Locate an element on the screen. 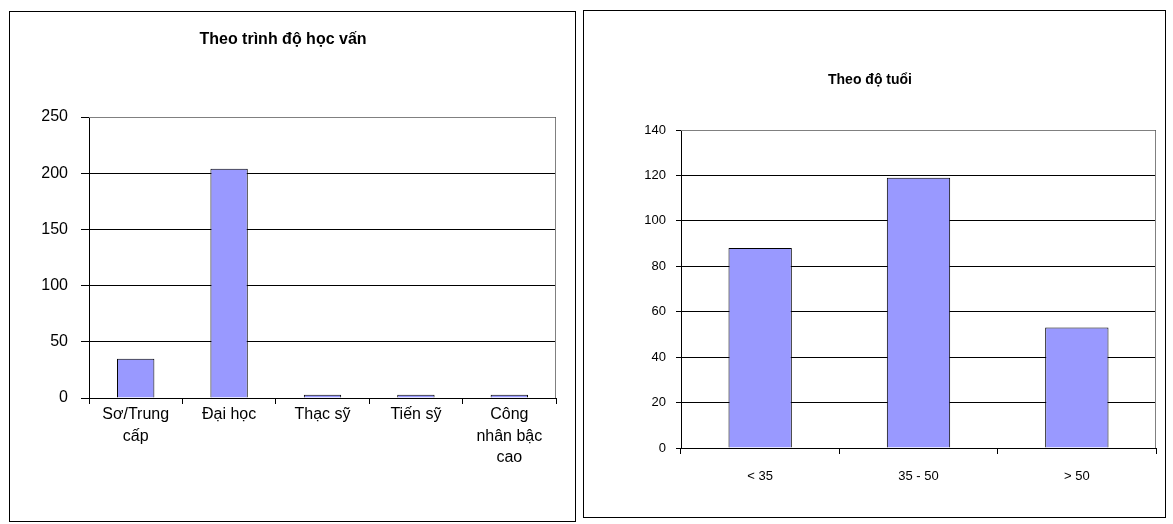 This screenshot has width=1173, height=524. chart-title: Theo độ tuổi is located at coordinates (870, 78).